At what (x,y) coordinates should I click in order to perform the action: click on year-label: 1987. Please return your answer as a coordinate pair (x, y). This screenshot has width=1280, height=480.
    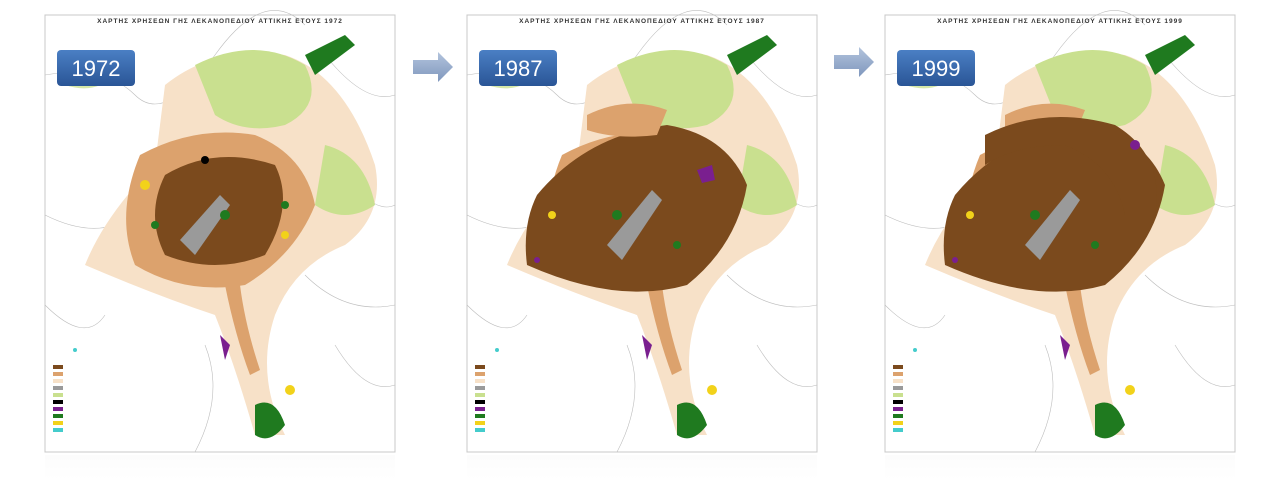
    Looking at the image, I should click on (518, 68).